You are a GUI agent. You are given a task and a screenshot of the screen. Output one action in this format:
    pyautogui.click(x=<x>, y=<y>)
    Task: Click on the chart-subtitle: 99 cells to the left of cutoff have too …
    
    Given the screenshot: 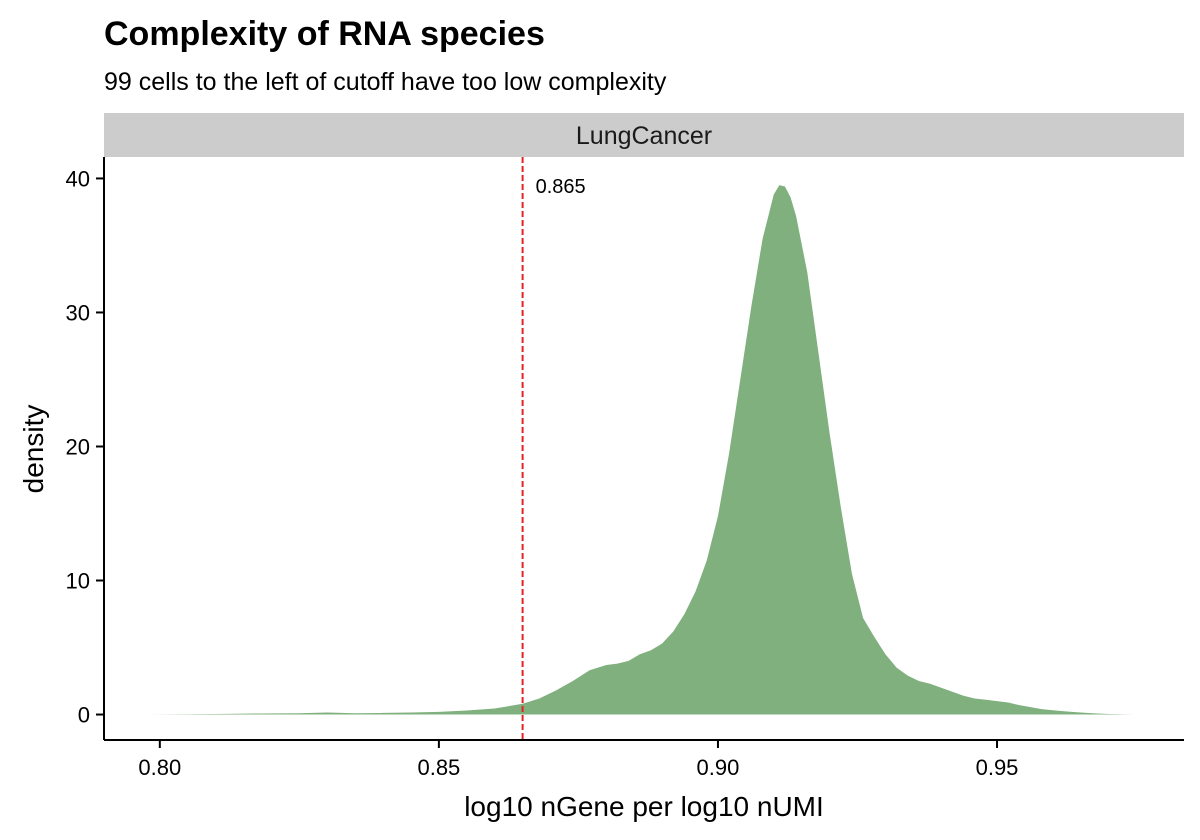 What is the action you would take?
    pyautogui.click(x=385, y=82)
    